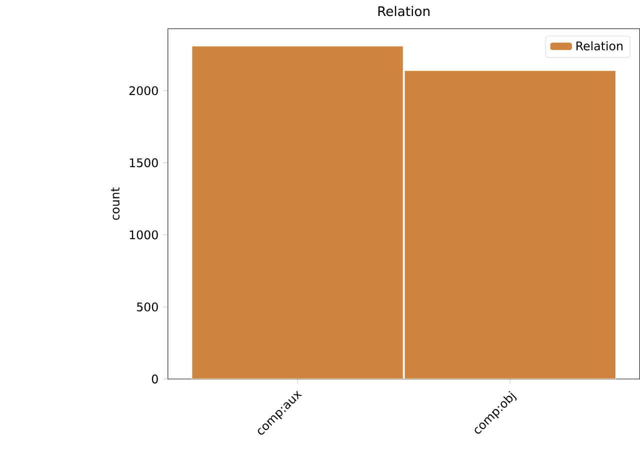 The image size is (640, 455). What do you see at coordinates (115, 203) in the screenshot?
I see `y-axis-title: count` at bounding box center [115, 203].